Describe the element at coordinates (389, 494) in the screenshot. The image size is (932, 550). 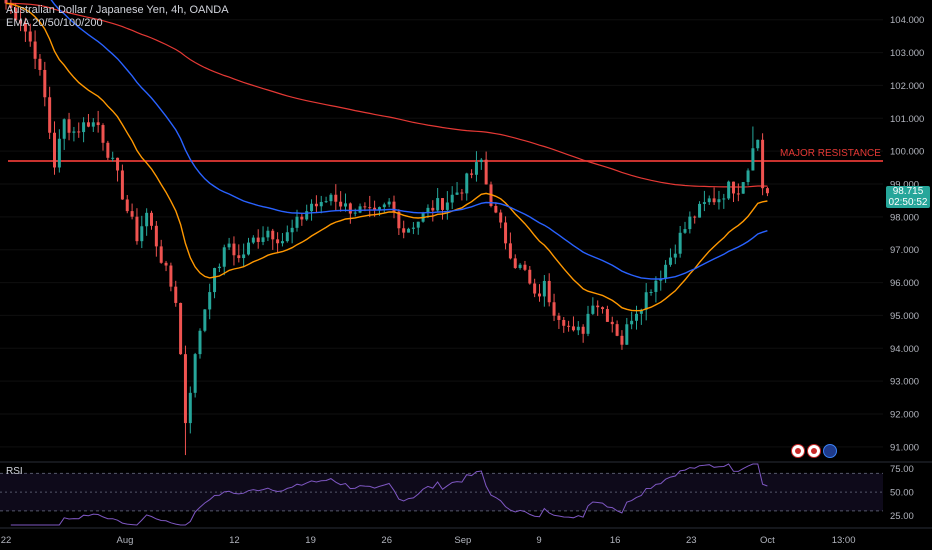
I see `rsi-line` at that location.